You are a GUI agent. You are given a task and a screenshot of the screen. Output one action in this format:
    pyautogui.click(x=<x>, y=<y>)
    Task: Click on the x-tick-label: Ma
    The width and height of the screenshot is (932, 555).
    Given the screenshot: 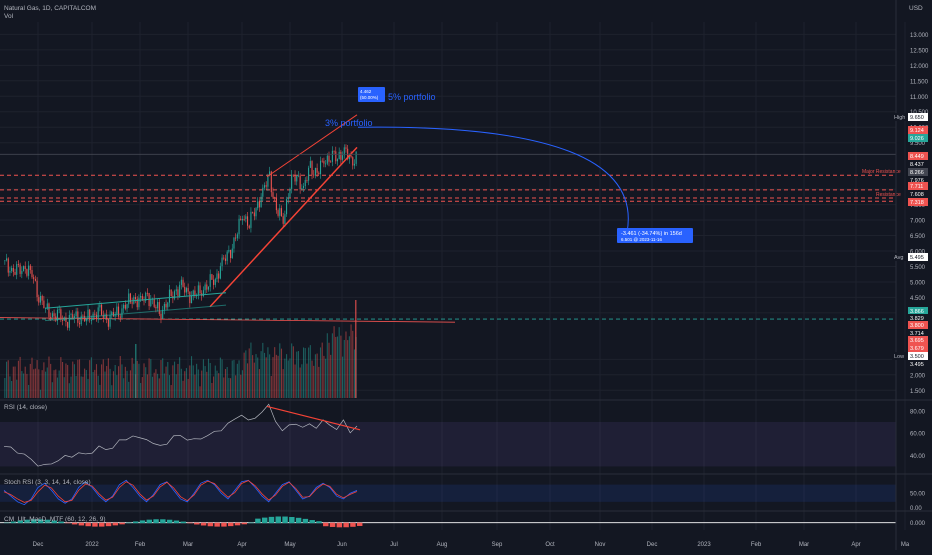 What is the action you would take?
    pyautogui.click(x=905, y=545)
    